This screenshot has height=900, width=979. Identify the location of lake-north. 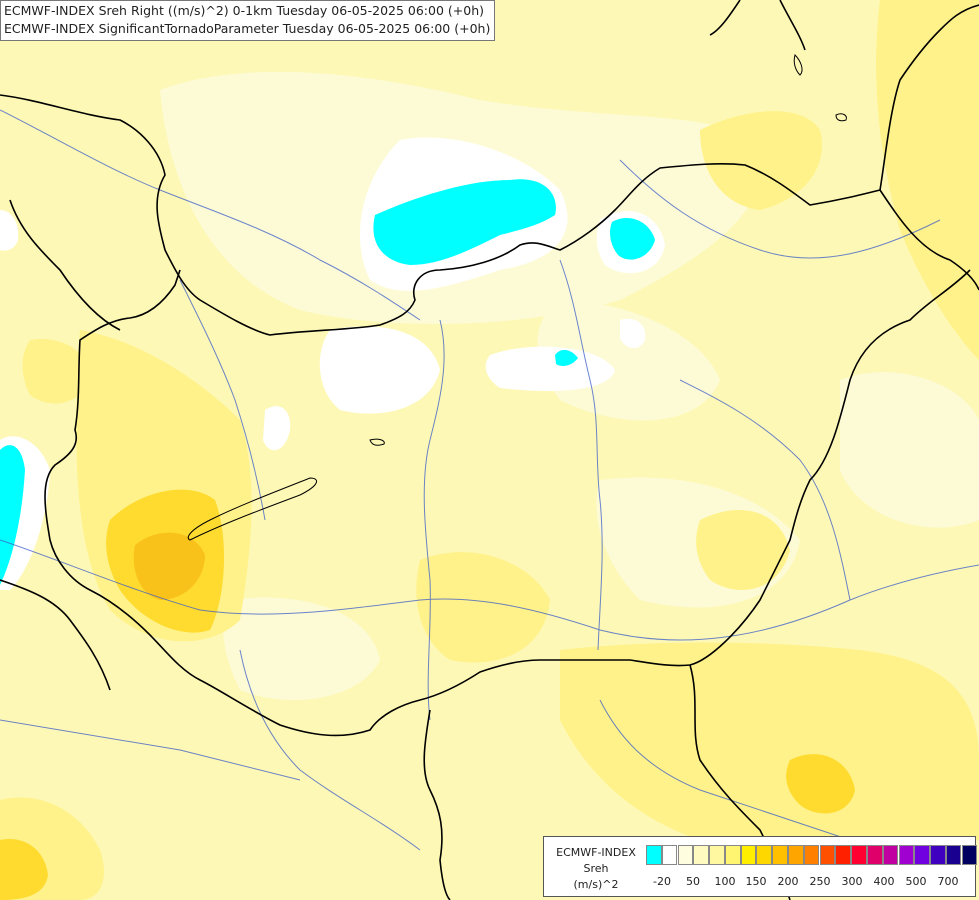
(798, 65).